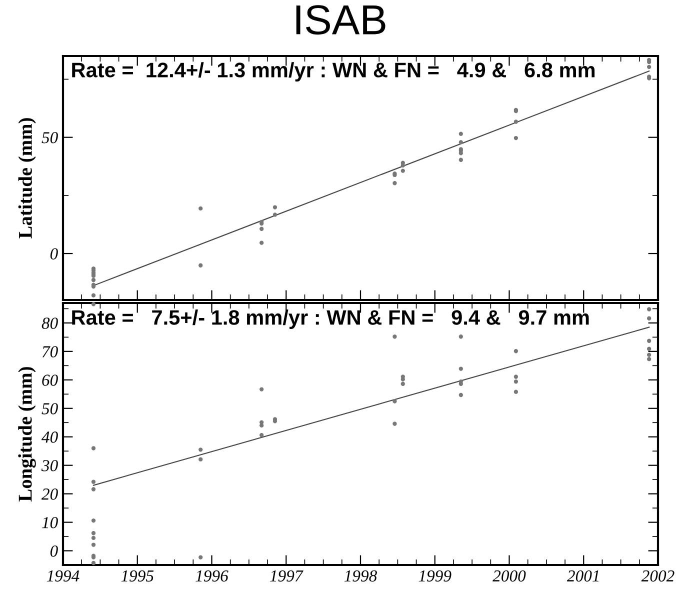 The height and width of the screenshot is (600, 680). I want to click on y-tick-label: 60, so click(50, 380).